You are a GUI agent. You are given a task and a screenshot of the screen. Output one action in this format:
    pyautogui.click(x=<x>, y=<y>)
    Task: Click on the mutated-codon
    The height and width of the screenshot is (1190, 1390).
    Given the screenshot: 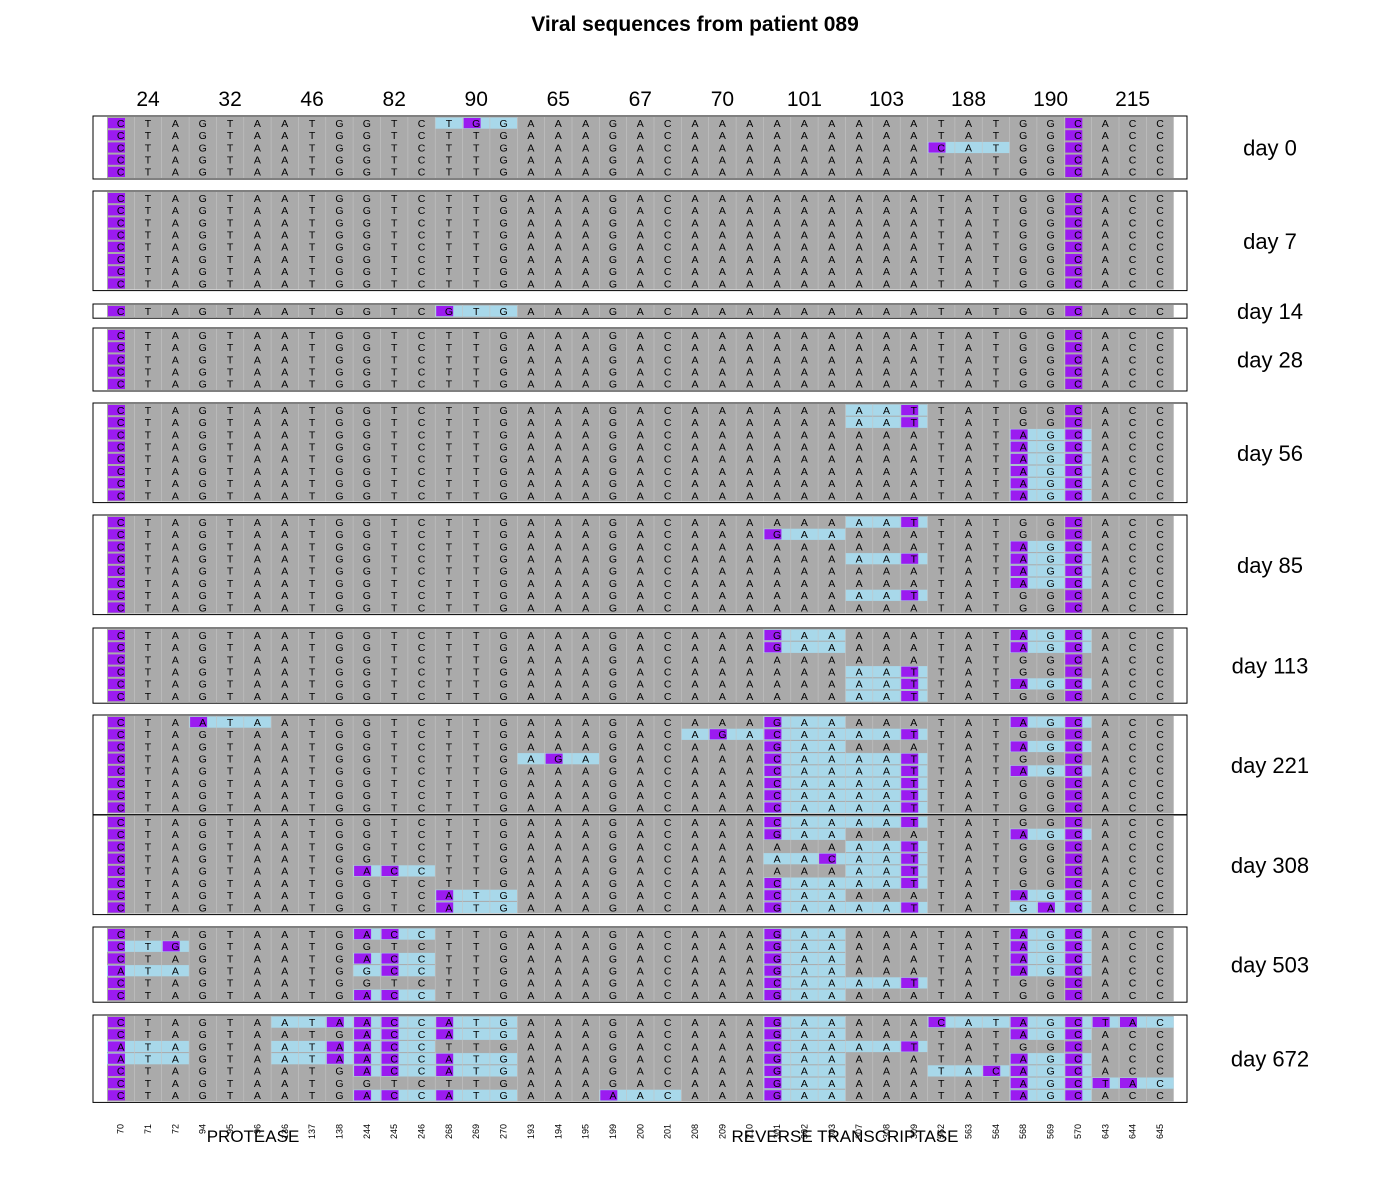 What is the action you would take?
    pyautogui.click(x=476, y=311)
    